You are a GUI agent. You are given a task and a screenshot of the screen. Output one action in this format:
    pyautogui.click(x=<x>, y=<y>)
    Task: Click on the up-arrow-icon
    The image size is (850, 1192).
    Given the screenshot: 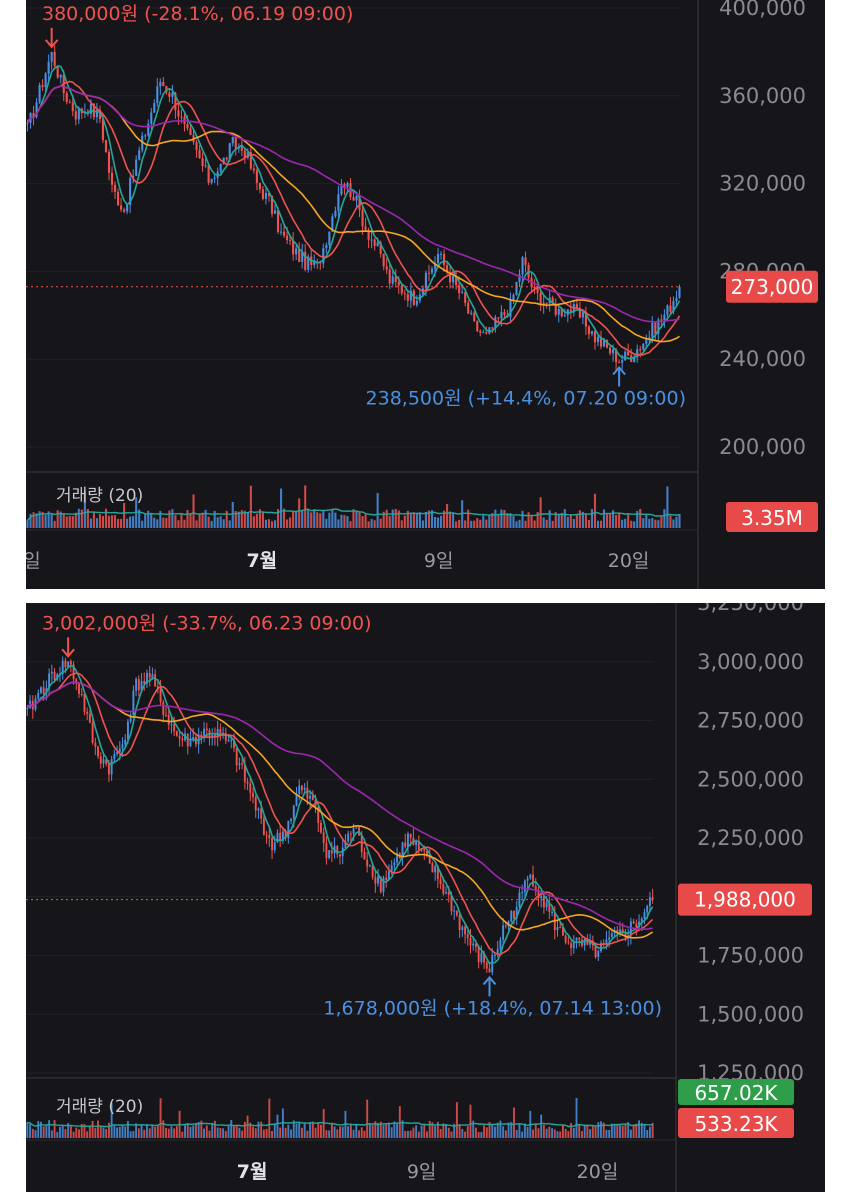 What is the action you would take?
    pyautogui.click(x=489, y=986)
    